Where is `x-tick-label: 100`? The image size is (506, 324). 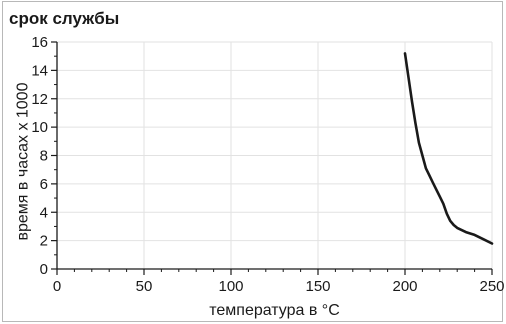
x-tick-label: 100 is located at coordinates (230, 286).